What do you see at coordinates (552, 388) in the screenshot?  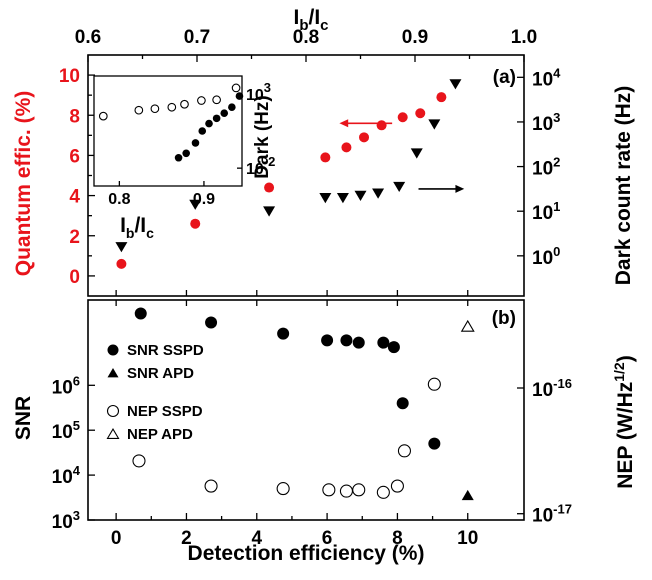 I see `nep-tick-label: 10-16` at bounding box center [552, 388].